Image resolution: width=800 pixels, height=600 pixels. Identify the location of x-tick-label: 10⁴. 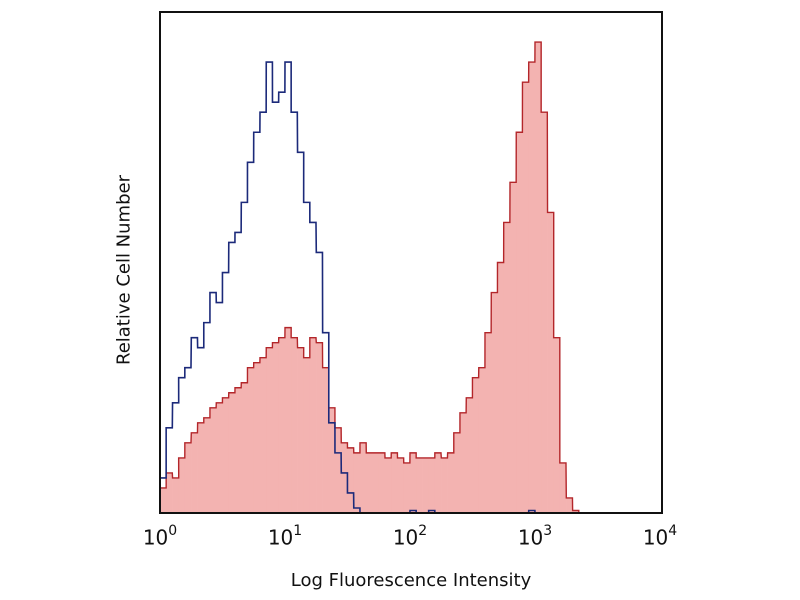
(660, 536).